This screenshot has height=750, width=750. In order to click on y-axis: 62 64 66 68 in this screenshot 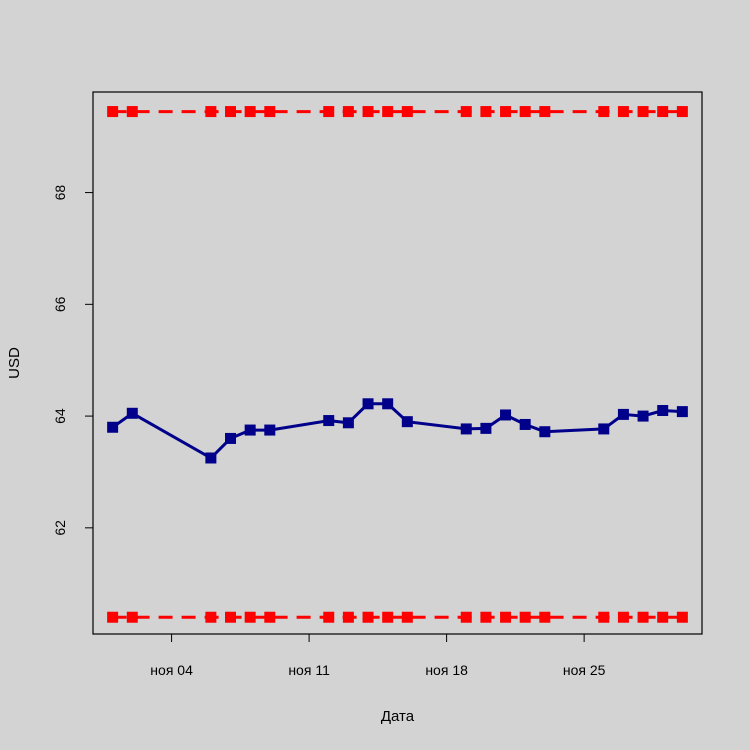, I will do `click(72, 360)`.